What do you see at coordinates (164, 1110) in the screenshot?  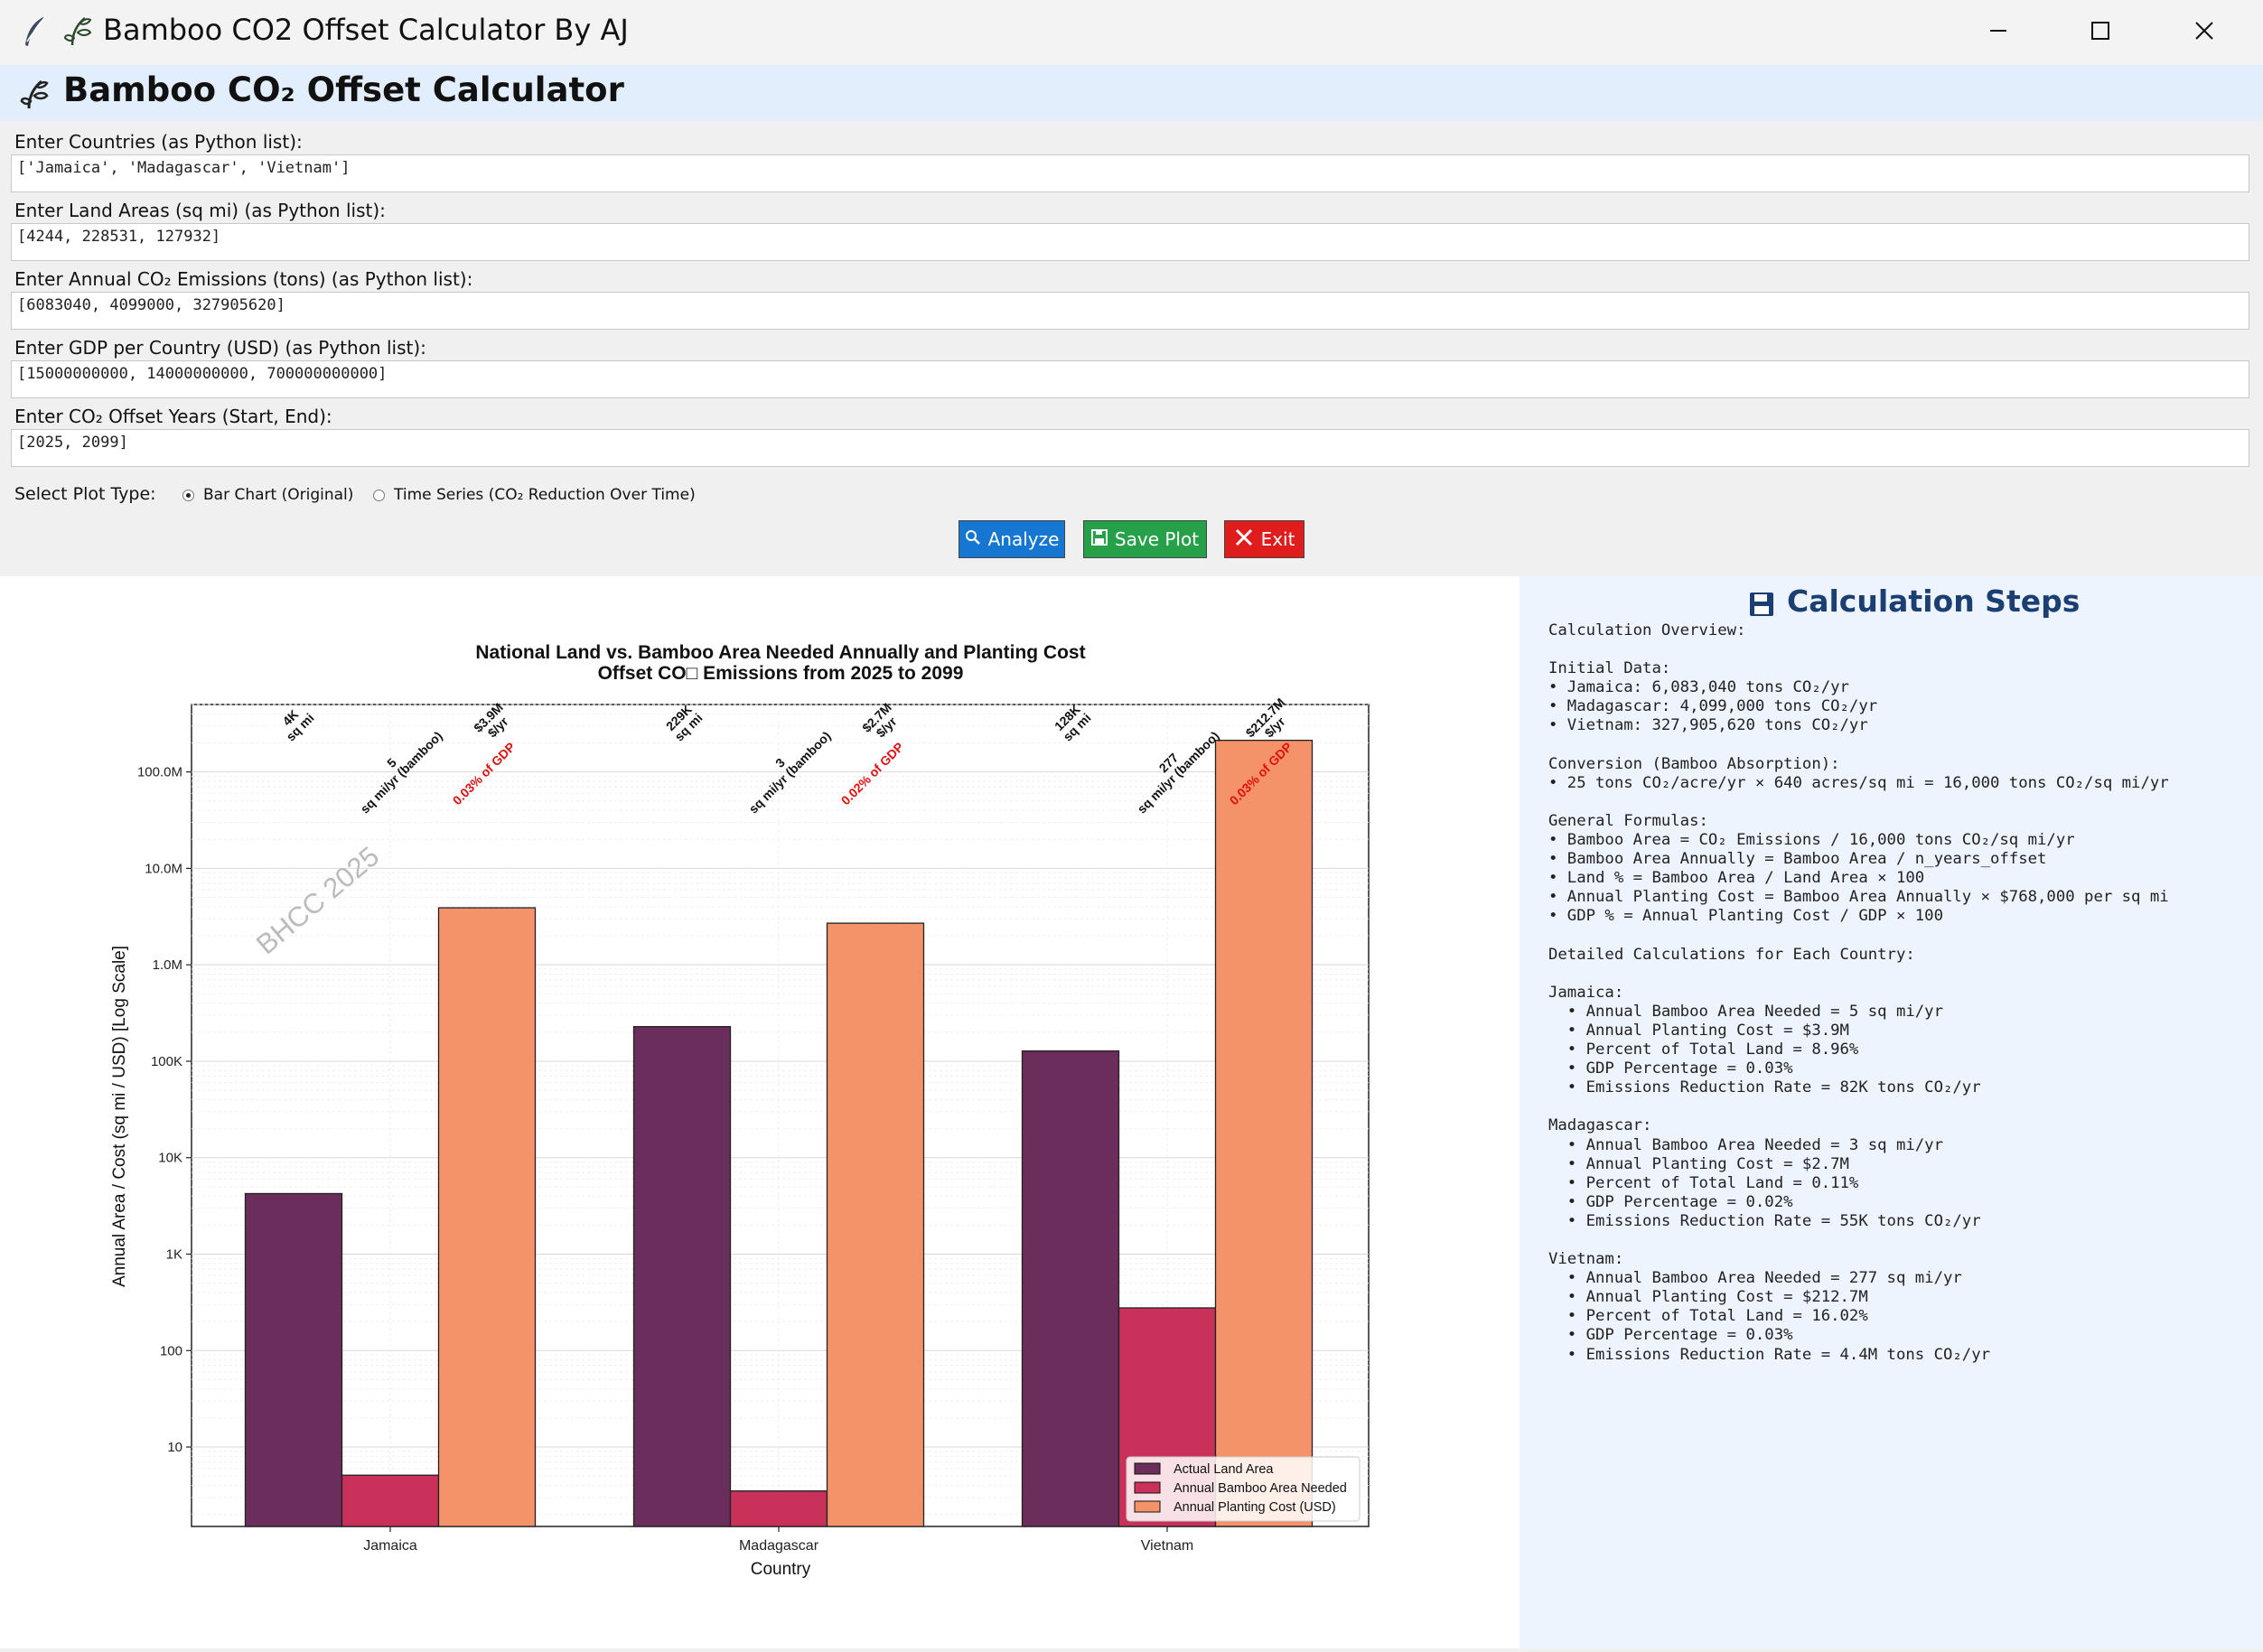 I see `y-ticks: 10 100 1K 10K 100K 1.0M 10.0M 100.0M` at bounding box center [164, 1110].